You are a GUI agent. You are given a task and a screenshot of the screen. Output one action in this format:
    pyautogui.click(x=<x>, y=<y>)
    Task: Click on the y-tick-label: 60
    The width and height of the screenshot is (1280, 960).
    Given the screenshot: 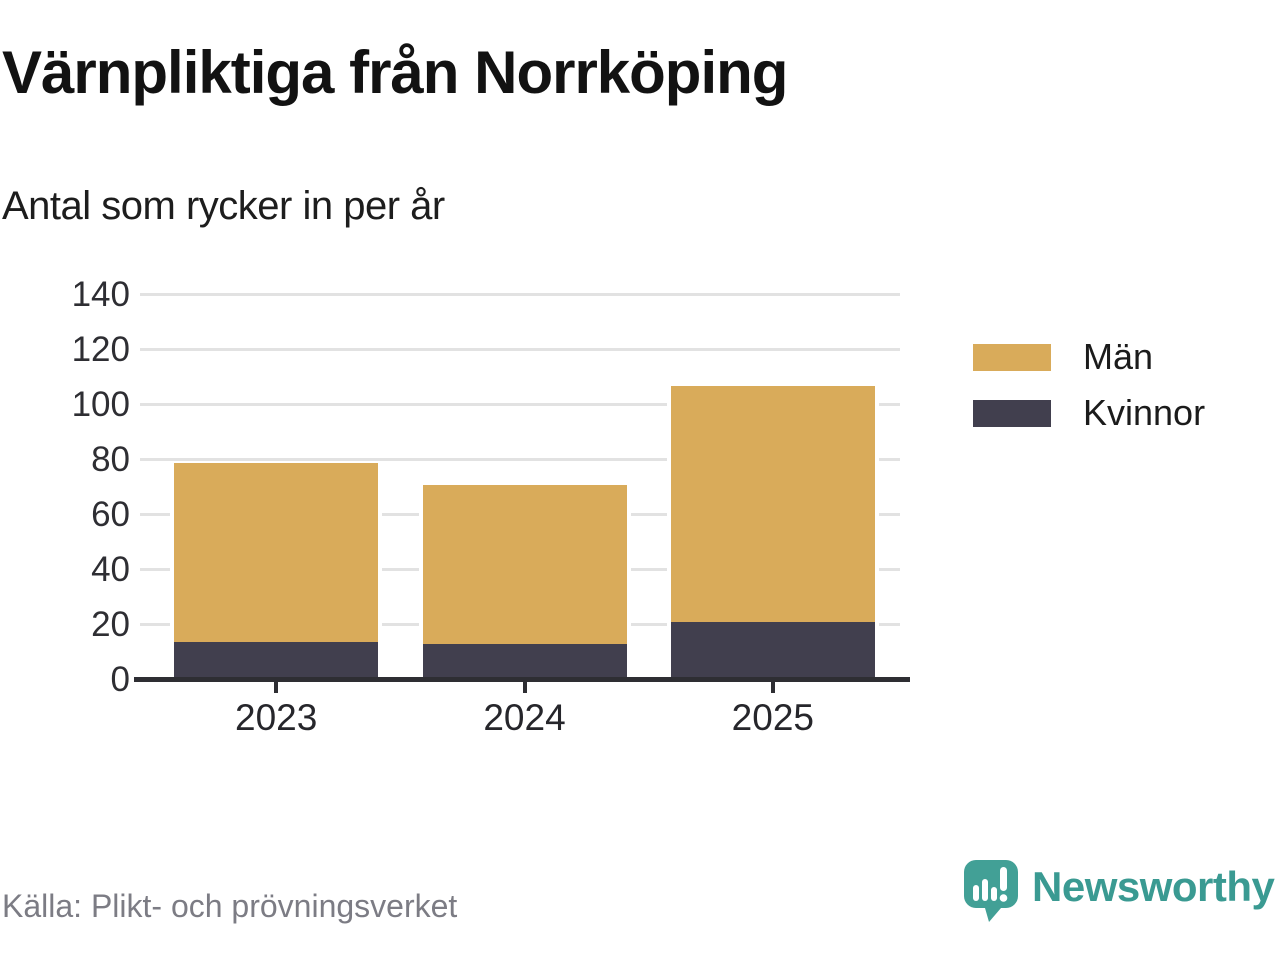 What is the action you would take?
    pyautogui.click(x=110, y=514)
    